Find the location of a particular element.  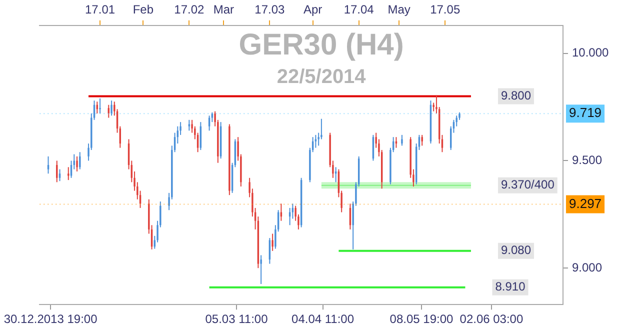

y-tick-label: 10.000 is located at coordinates (591, 53).